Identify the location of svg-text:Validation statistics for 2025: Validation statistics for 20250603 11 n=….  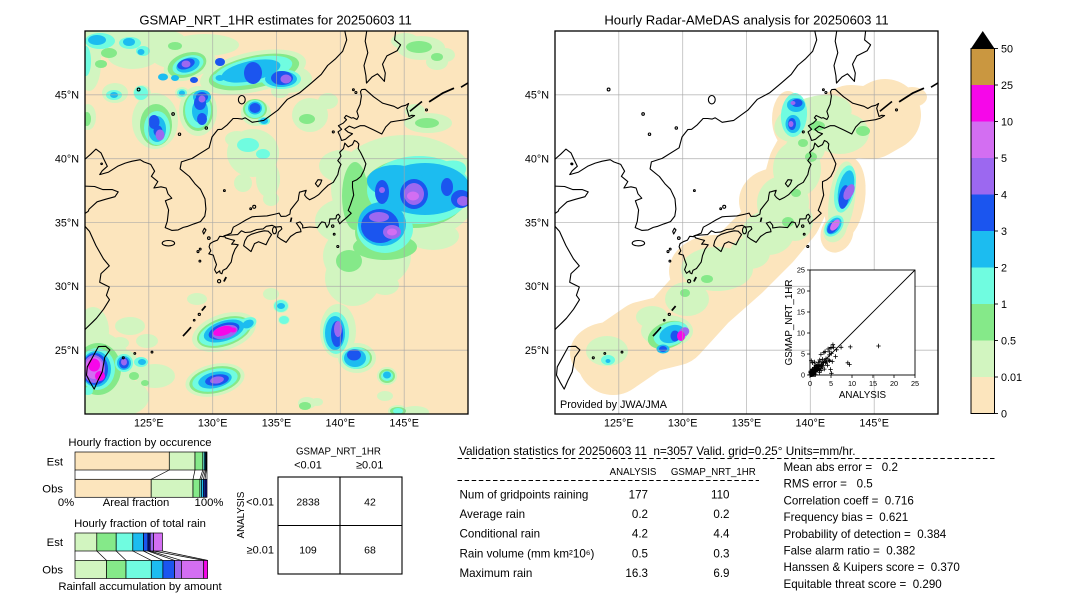
(657, 451).